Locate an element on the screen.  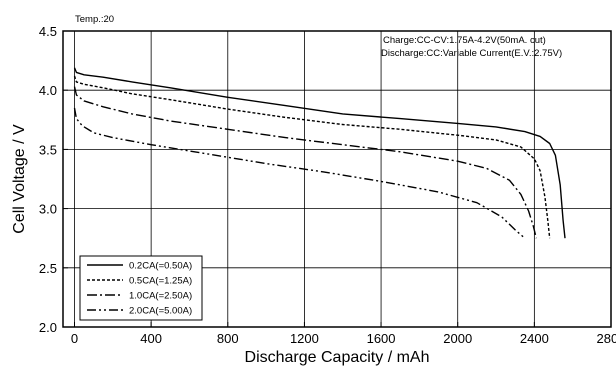
y-tick-label: 4.0 is located at coordinates (48, 90).